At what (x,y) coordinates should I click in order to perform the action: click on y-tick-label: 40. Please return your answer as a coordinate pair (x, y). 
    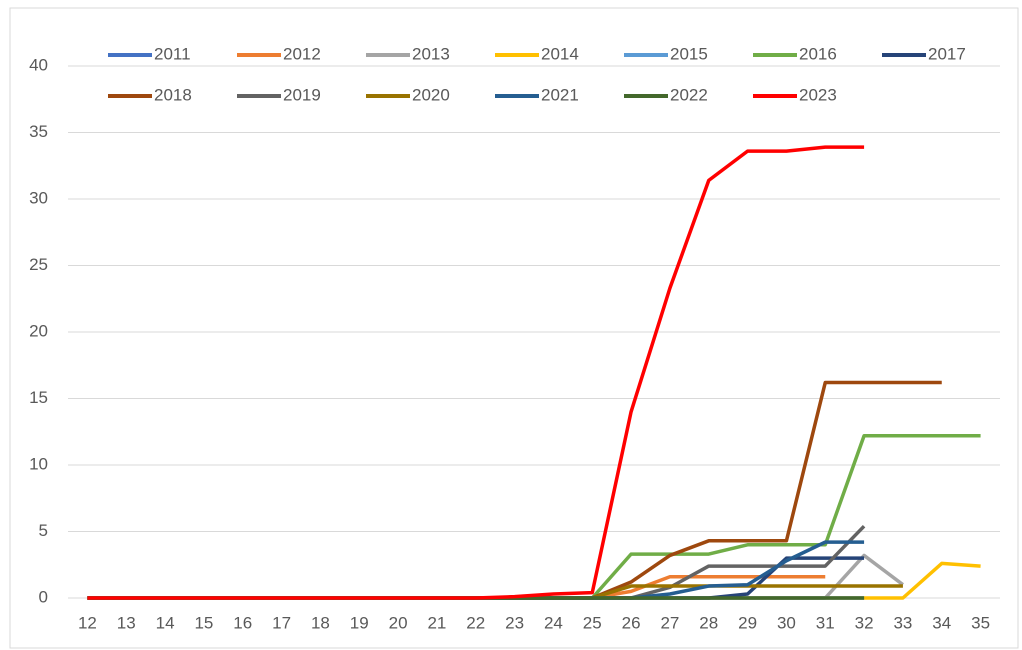
    Looking at the image, I should click on (38, 64).